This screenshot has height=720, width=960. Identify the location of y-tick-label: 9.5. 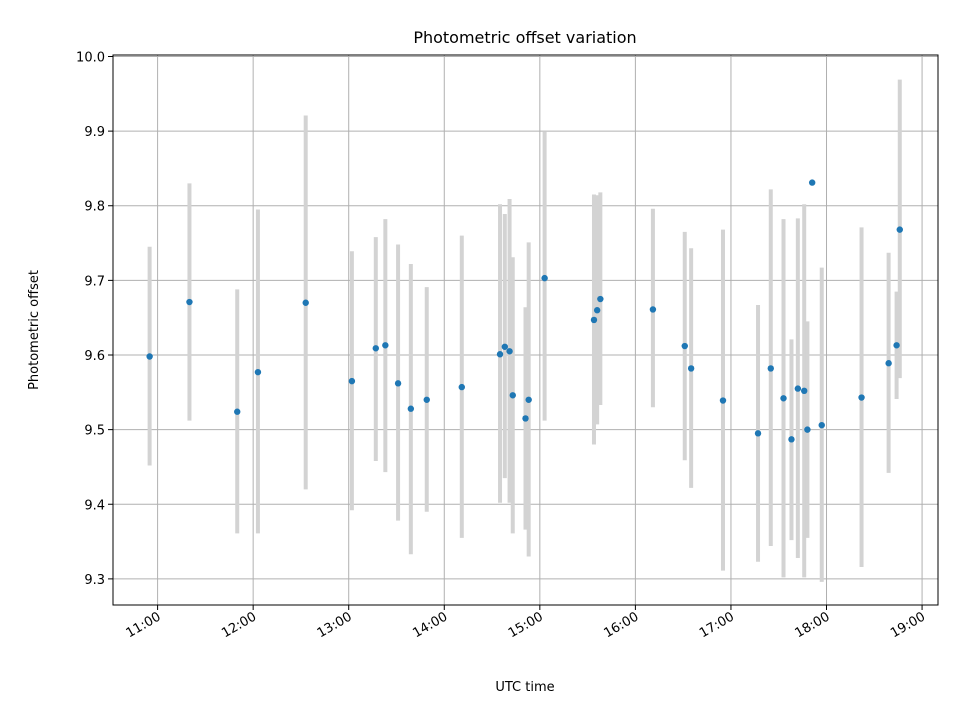
(94, 431).